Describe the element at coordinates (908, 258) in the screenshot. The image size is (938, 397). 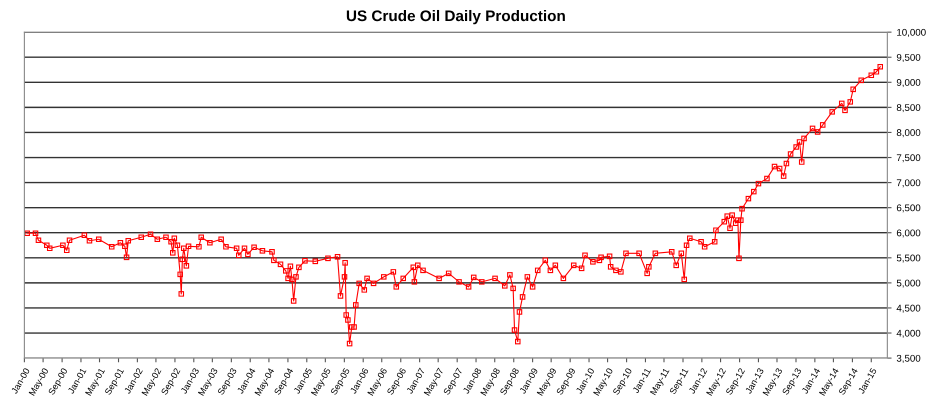
I see `y-tick-label: 5,500` at that location.